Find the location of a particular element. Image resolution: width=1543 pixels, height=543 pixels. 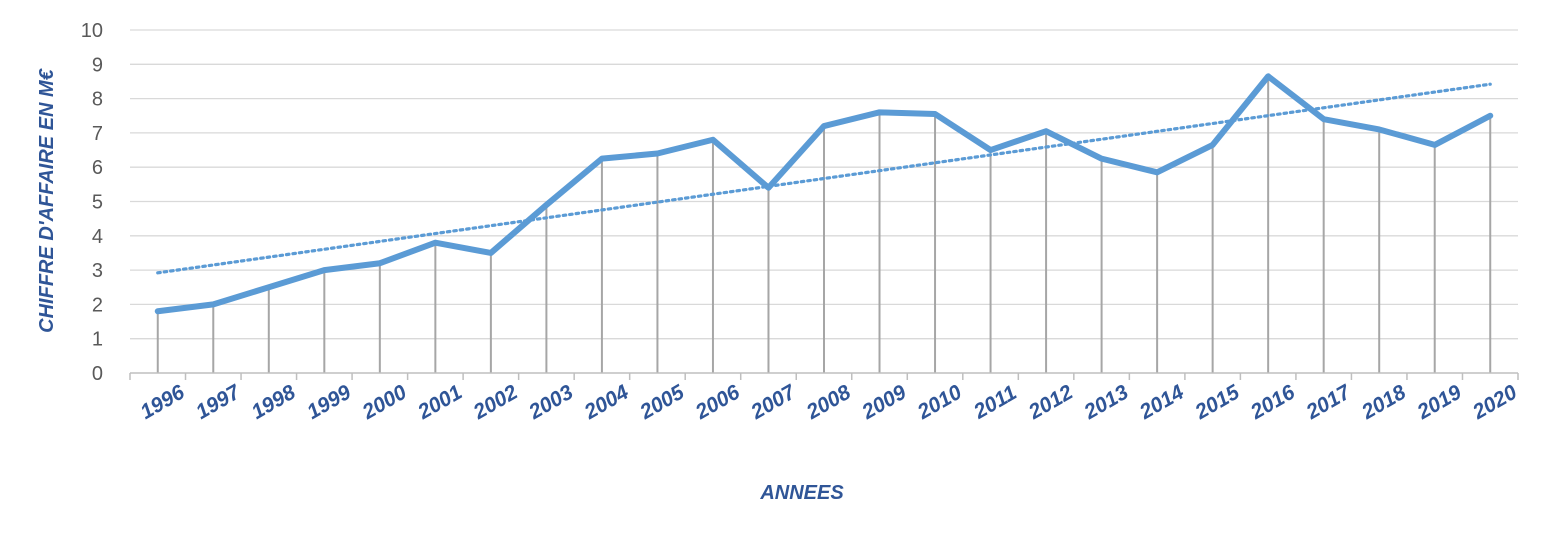

y-tick-label: 9 is located at coordinates (97, 65).